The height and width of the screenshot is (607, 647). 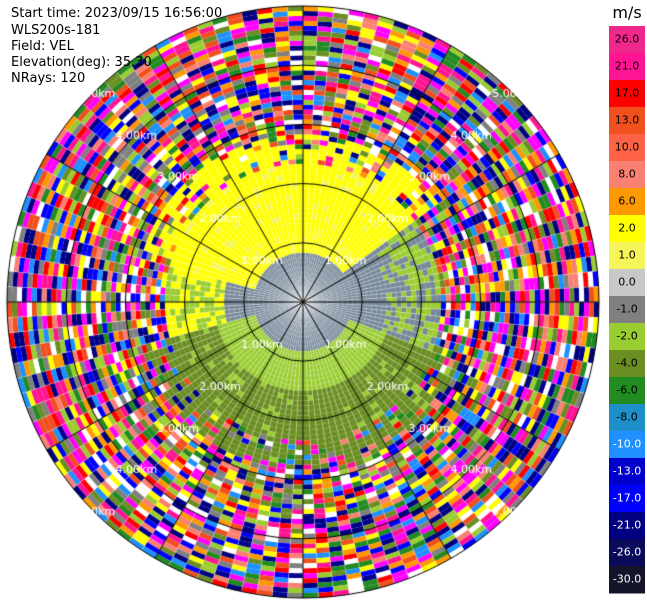 I want to click on colorbar-tick-label: 1.0, so click(x=627, y=255).